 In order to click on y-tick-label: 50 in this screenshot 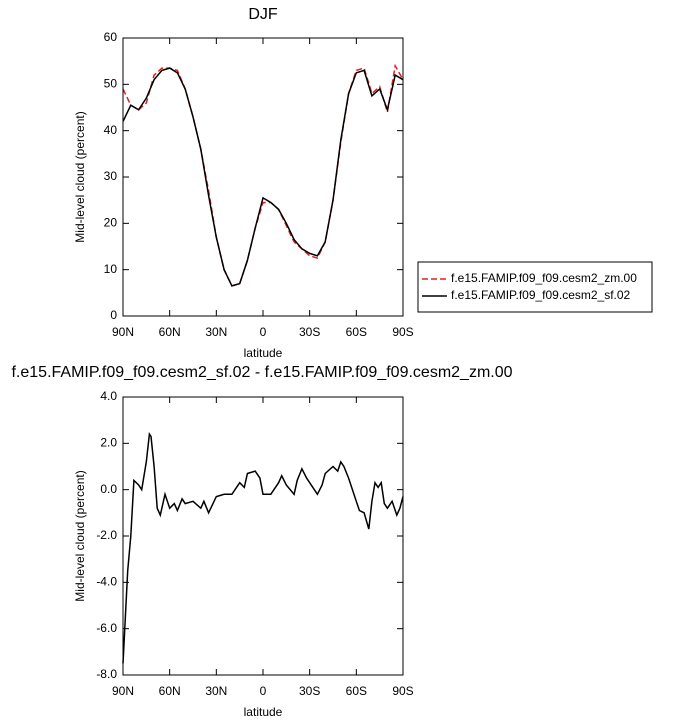, I will do `click(111, 84)`.